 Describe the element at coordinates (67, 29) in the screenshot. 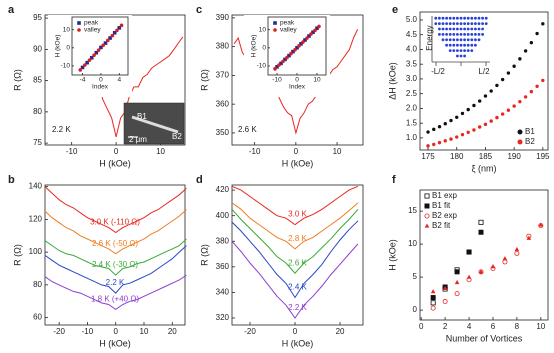

I see `y-tick-label: 10` at that location.